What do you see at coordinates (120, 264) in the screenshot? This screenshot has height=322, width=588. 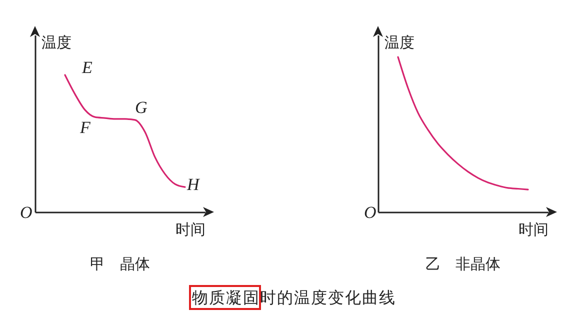 I see `text: 甲 晶体` at bounding box center [120, 264].